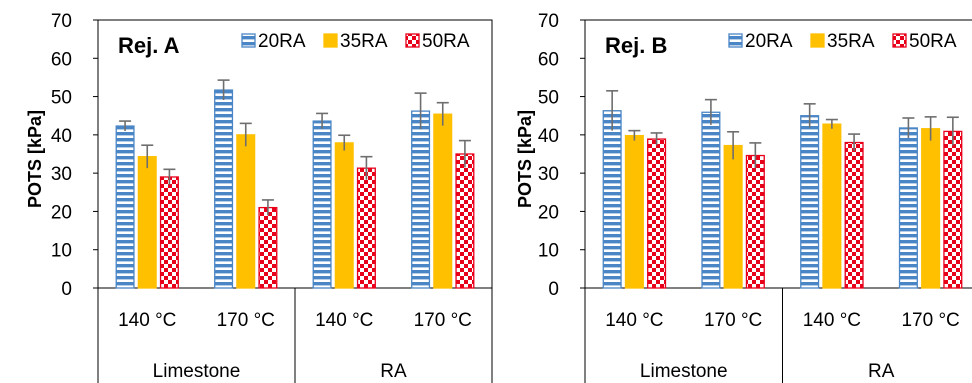 This screenshot has width=972, height=383. I want to click on chart-title: Rej. A, so click(149, 45).